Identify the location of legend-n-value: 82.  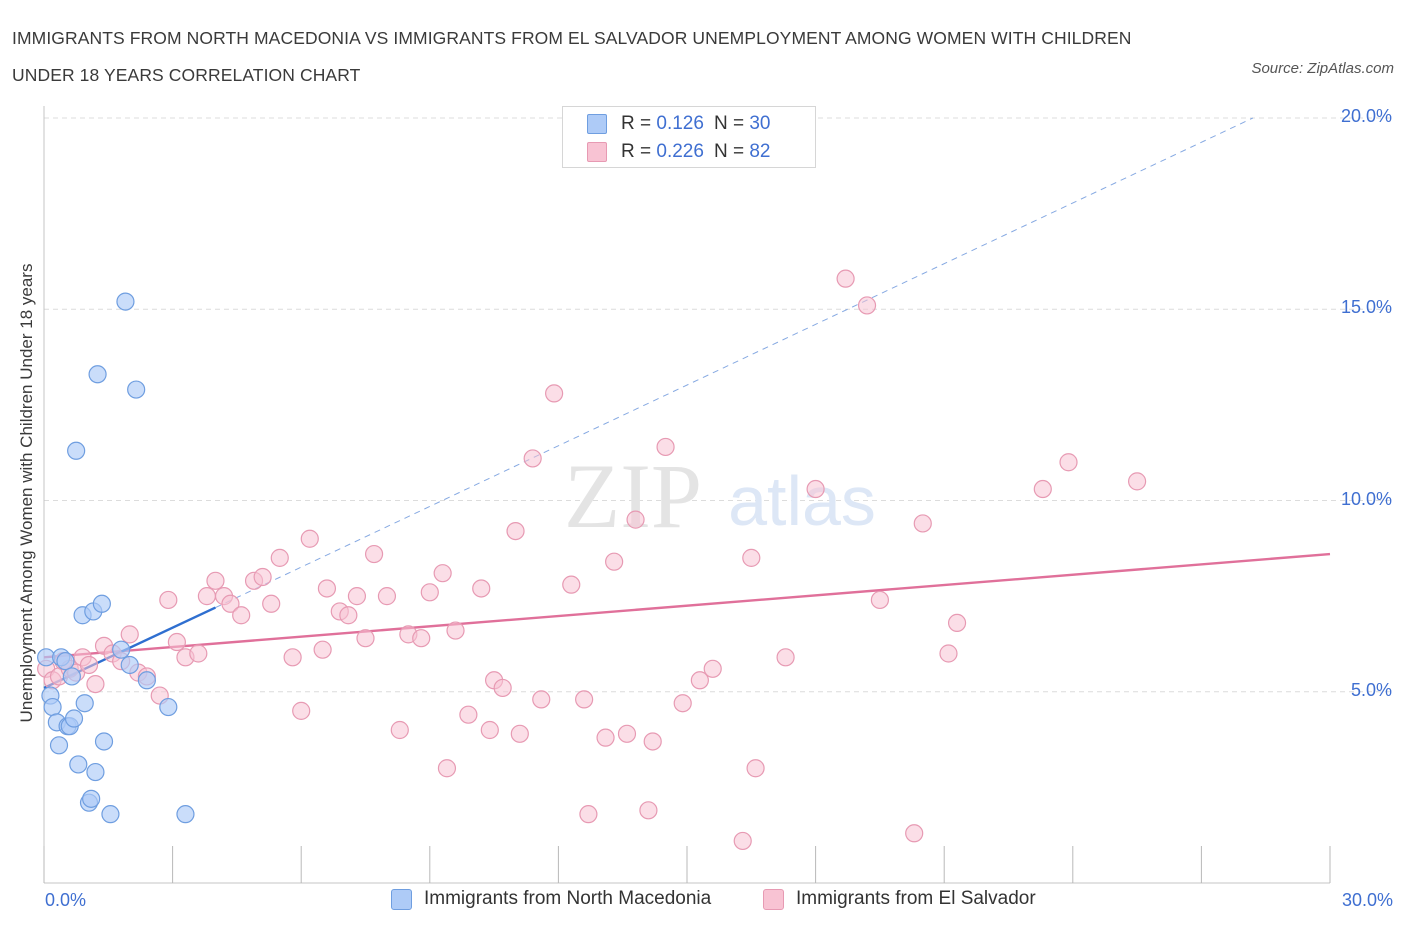
(760, 151).